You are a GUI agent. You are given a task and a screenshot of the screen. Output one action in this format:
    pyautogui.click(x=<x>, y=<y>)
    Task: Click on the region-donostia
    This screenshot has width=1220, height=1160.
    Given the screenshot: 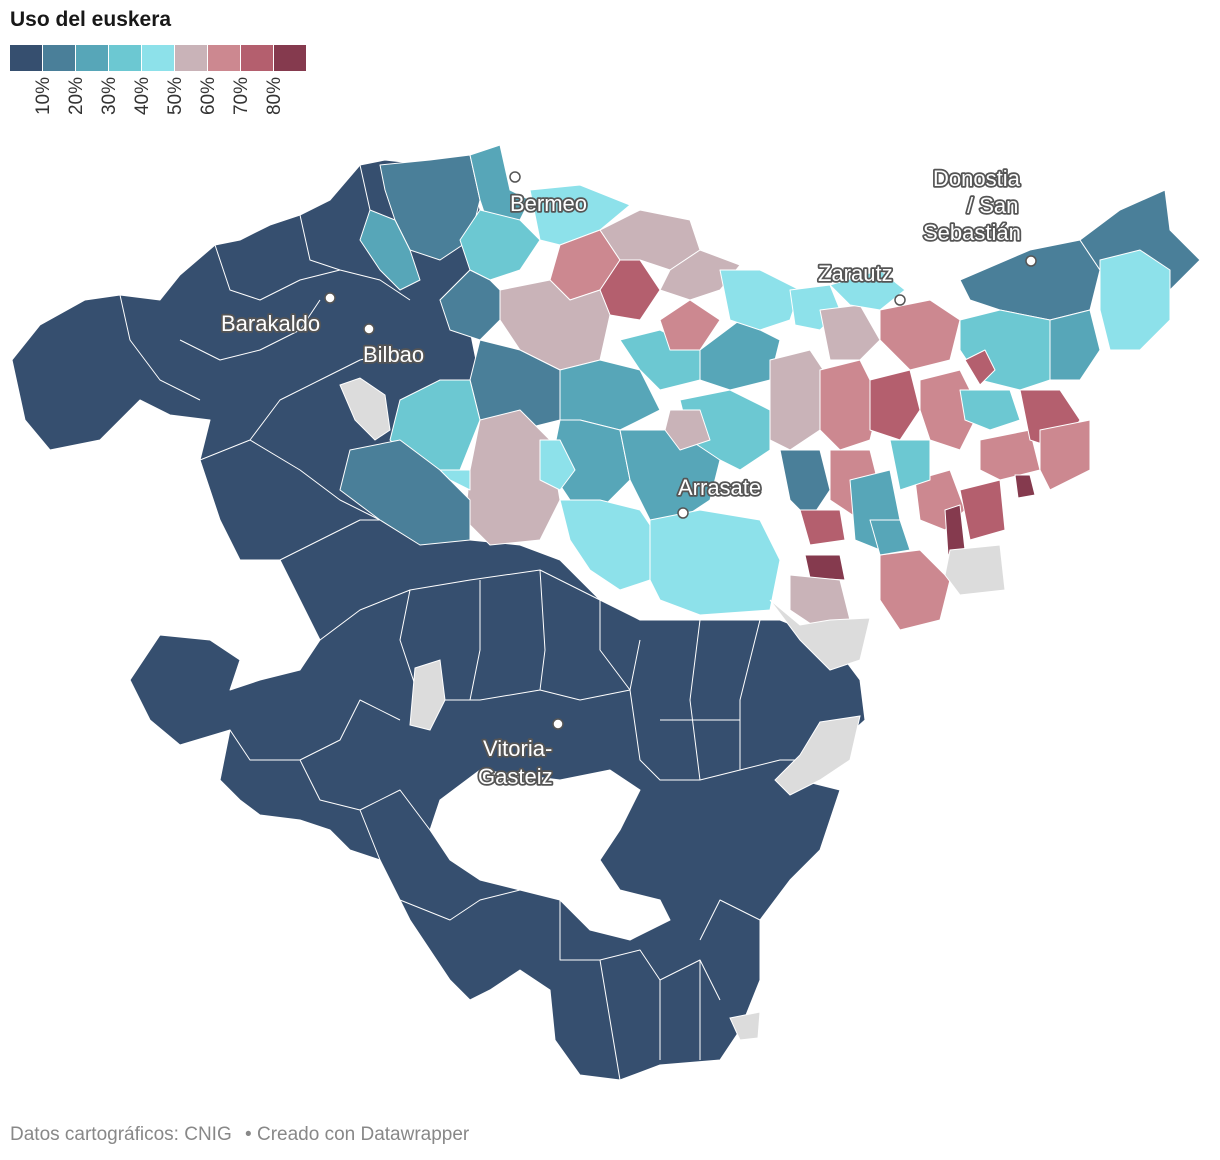 What is the action you would take?
    pyautogui.click(x=1030, y=280)
    